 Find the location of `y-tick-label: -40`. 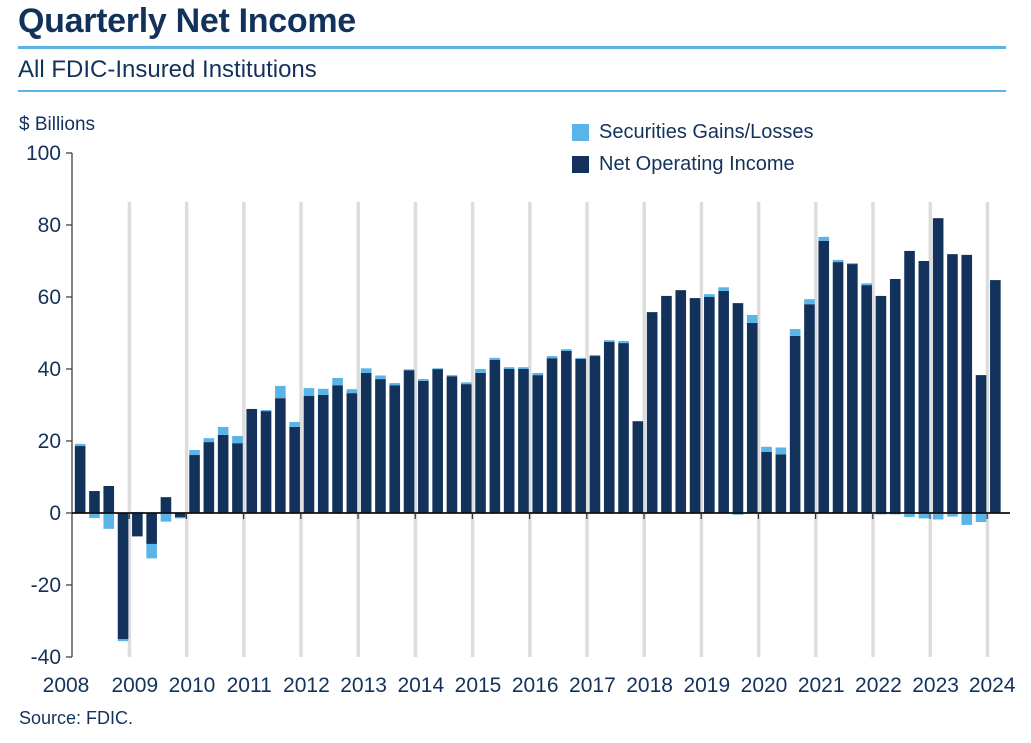

y-tick-label: -40 is located at coordinates (46, 657).